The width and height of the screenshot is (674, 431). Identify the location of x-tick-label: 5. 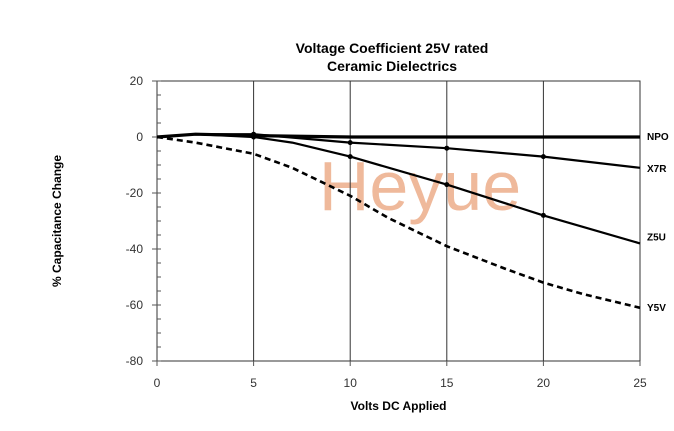
(253, 383).